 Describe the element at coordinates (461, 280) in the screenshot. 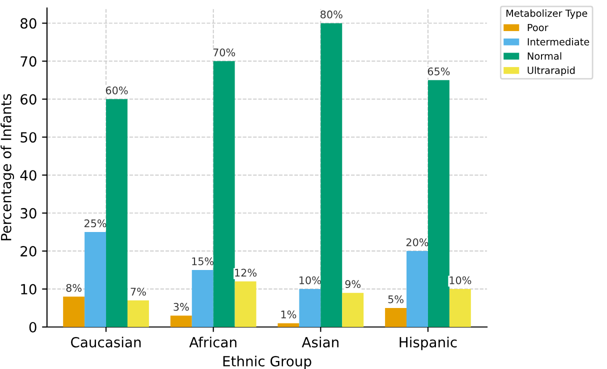

I see `data-label: 10%` at that location.